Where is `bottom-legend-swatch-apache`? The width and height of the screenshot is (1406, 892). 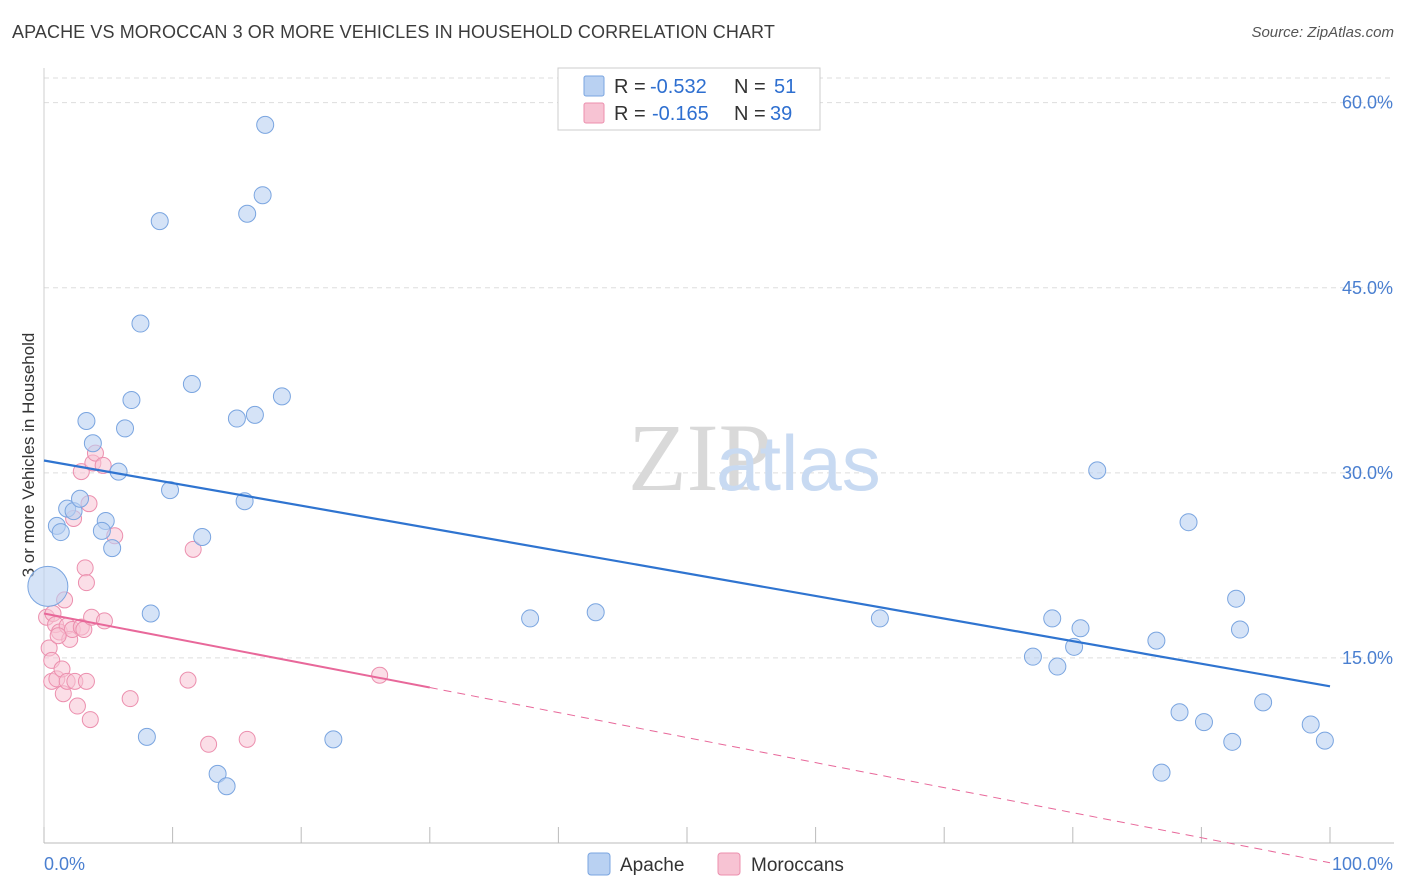 bottom-legend-swatch-apache is located at coordinates (599, 864).